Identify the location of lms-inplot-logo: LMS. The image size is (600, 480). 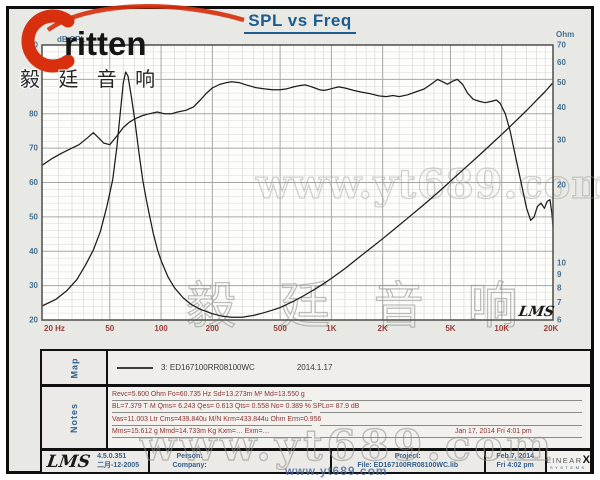
(535, 312).